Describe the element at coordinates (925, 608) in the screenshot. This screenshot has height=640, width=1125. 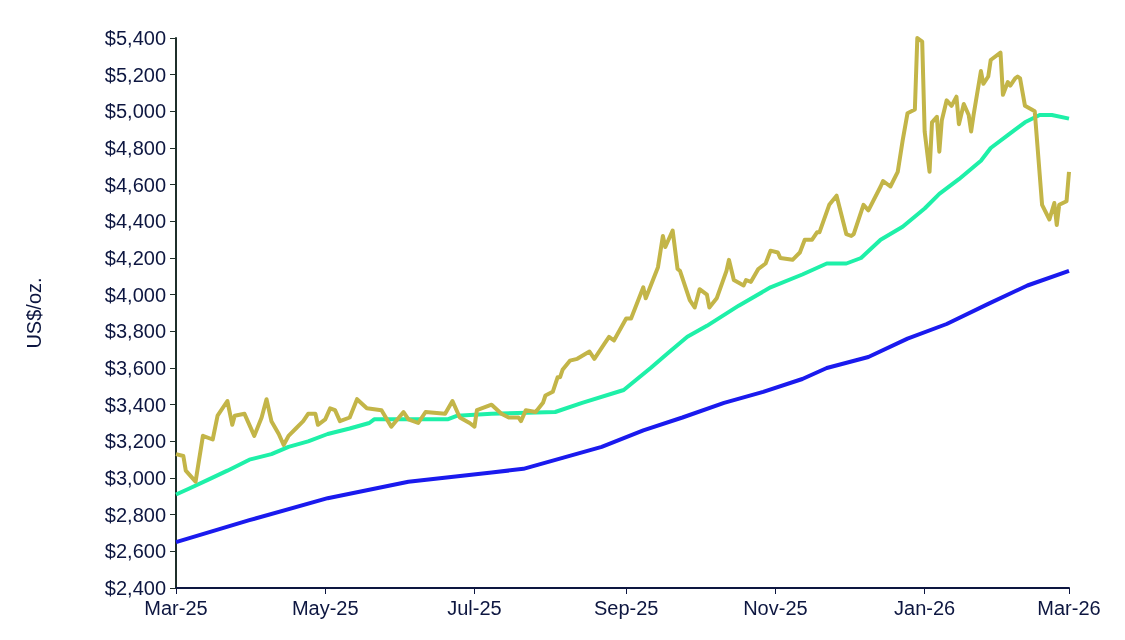
I see `x-tick-label: Jan-26` at that location.